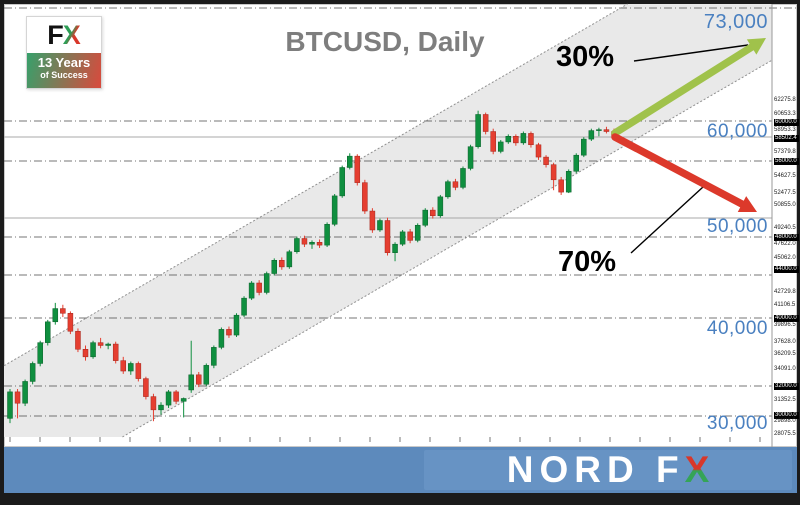 The image size is (800, 505). Describe the element at coordinates (786, 318) in the screenshot. I see `price-axis-level-badge: 40000.0` at that location.